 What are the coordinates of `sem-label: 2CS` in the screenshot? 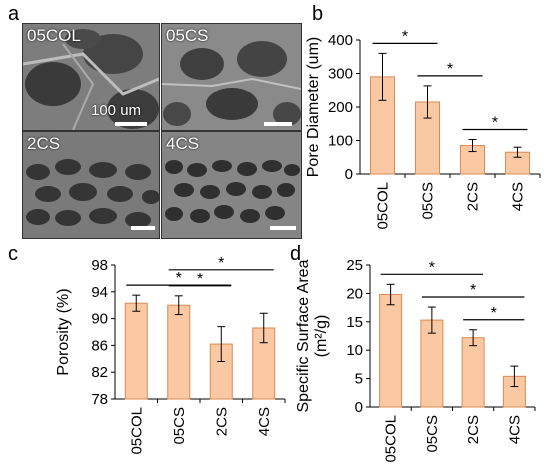 It's located at (44, 143).